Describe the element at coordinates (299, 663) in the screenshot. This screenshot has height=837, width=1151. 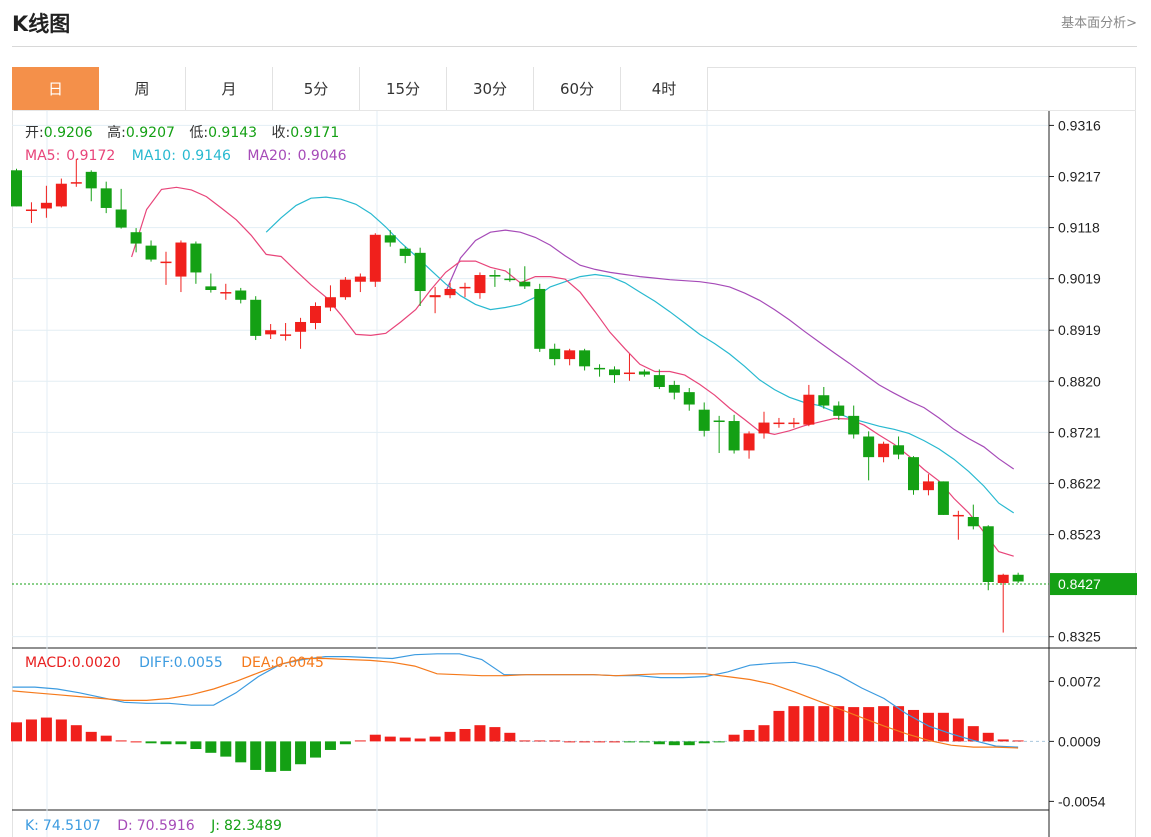
I see `dea-value: 0.0045` at that location.